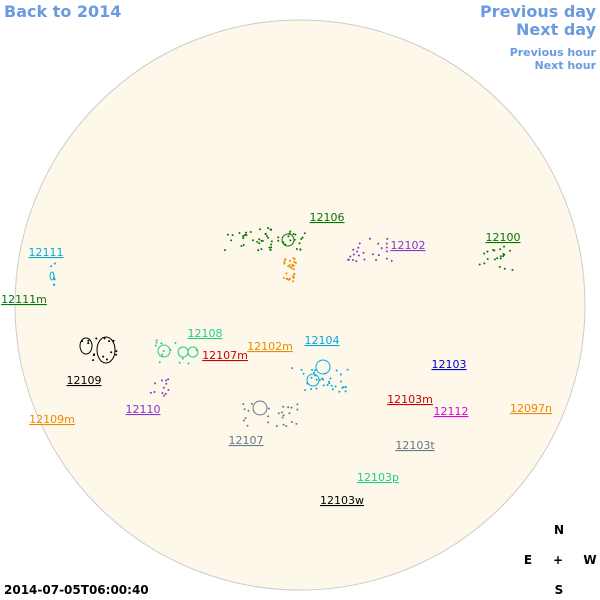 Image resolution: width=600 pixels, height=600 pixels. I want to click on previous-day-link: Previous day, so click(538, 11).